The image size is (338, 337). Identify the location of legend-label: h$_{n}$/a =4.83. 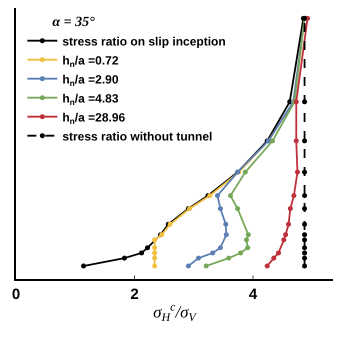
(90, 99).